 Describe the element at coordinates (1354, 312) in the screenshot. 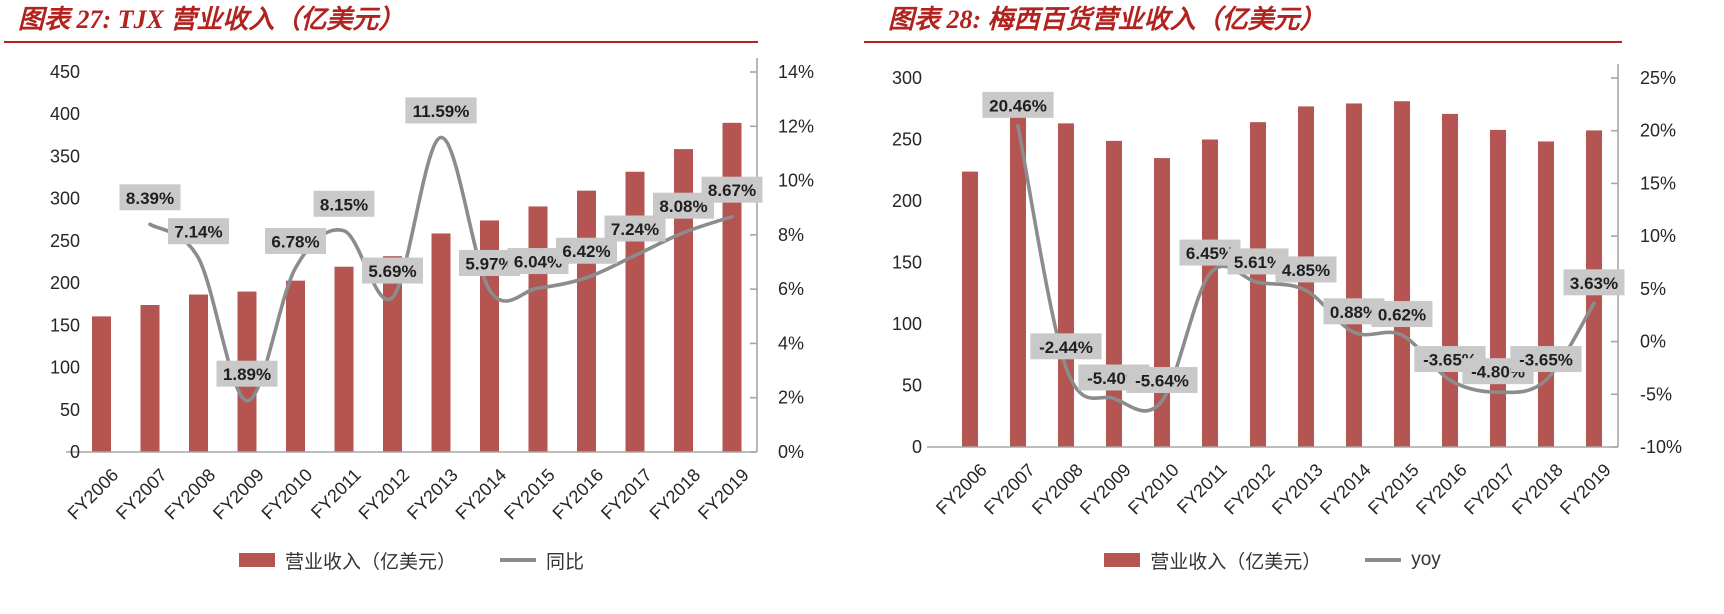

I see `data-label: 0.88%` at that location.